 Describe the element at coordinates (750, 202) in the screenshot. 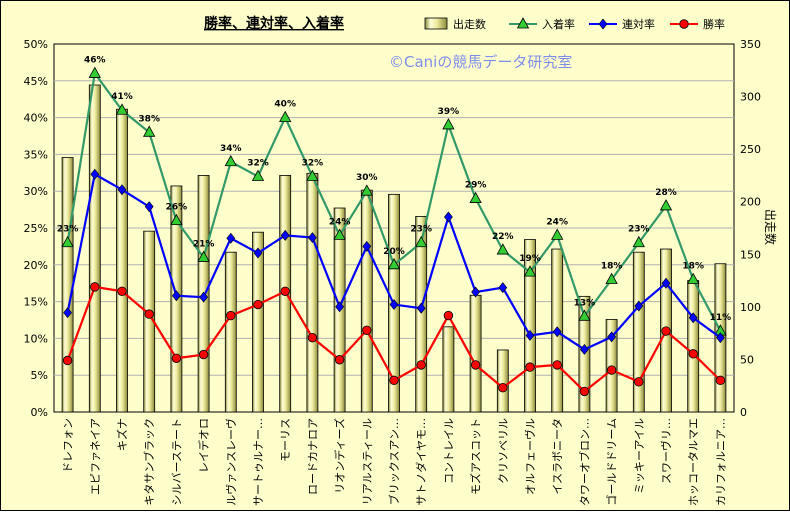

I see `right-tick-label: 200` at that location.